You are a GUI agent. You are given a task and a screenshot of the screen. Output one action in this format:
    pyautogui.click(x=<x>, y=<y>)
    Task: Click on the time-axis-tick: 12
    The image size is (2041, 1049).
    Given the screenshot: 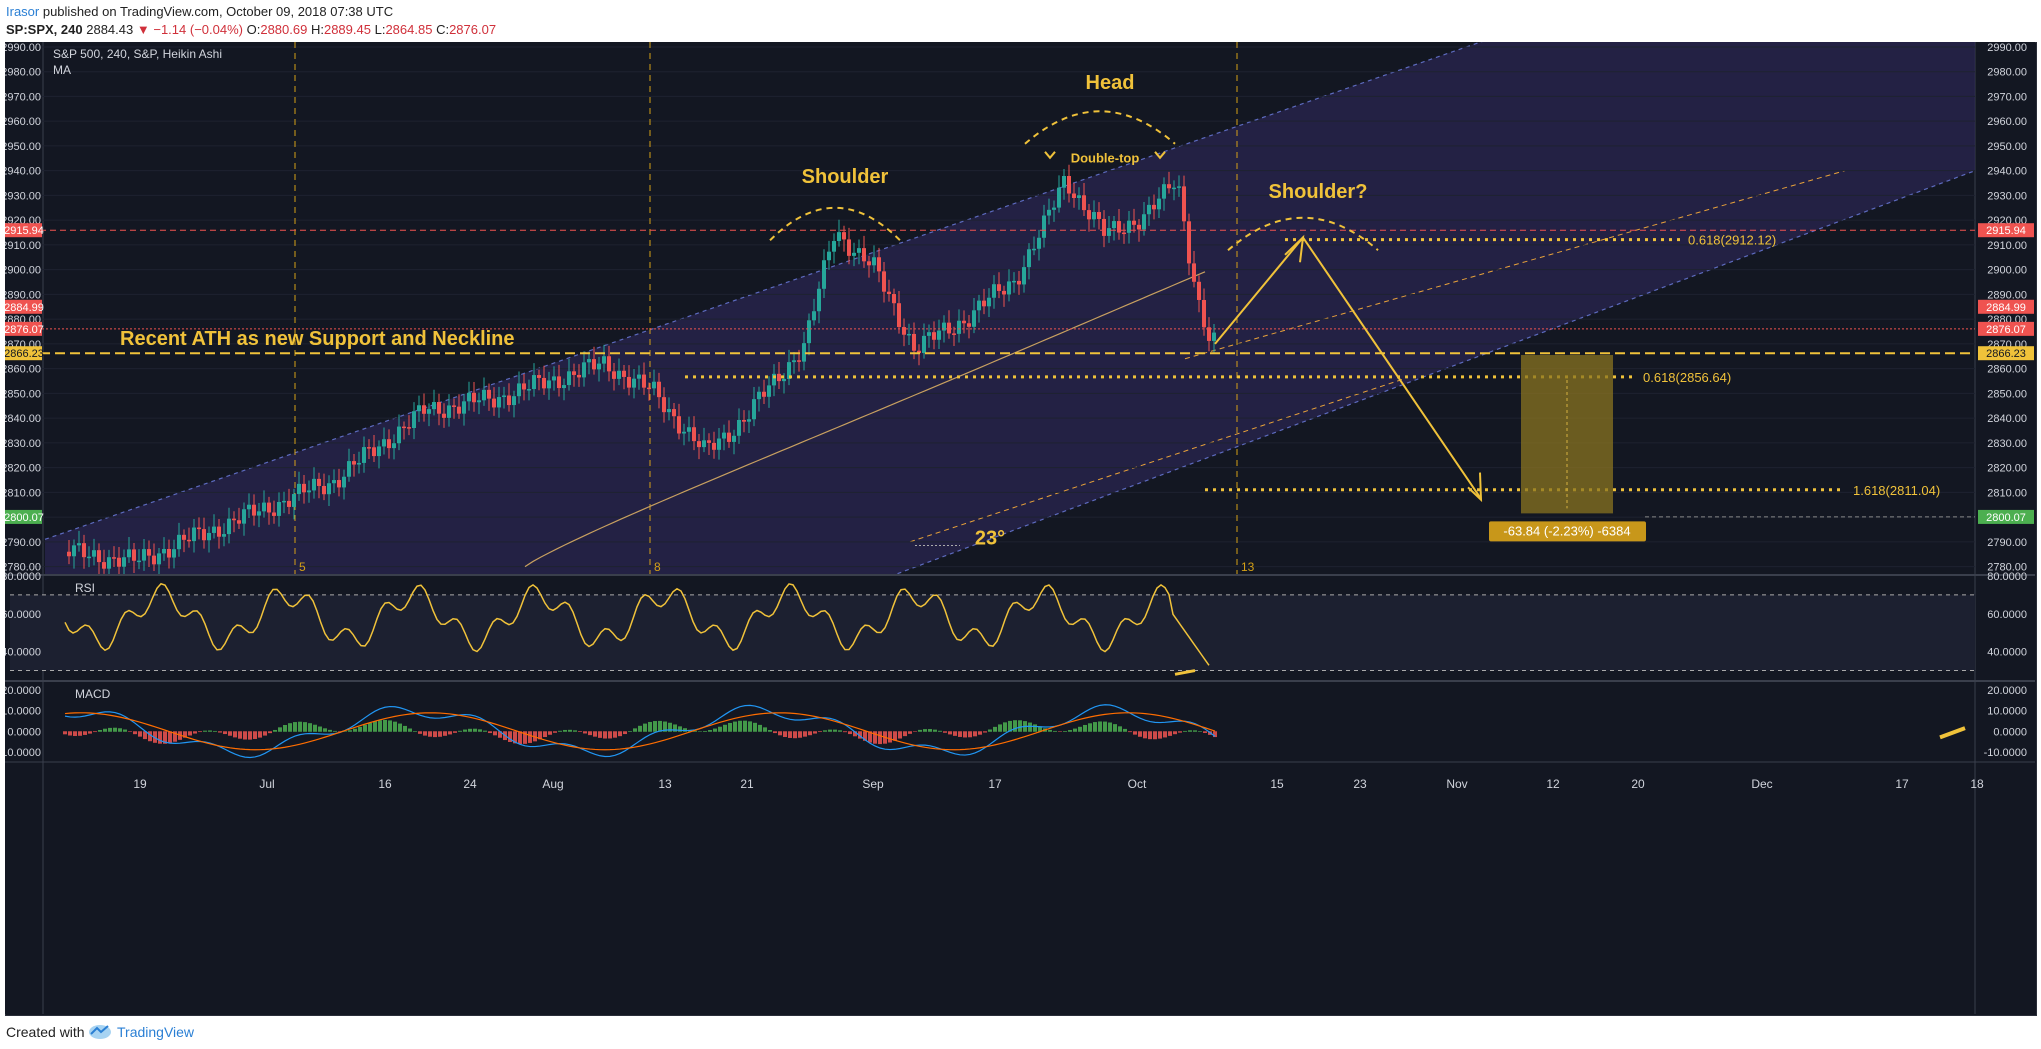 What is the action you would take?
    pyautogui.click(x=1553, y=784)
    